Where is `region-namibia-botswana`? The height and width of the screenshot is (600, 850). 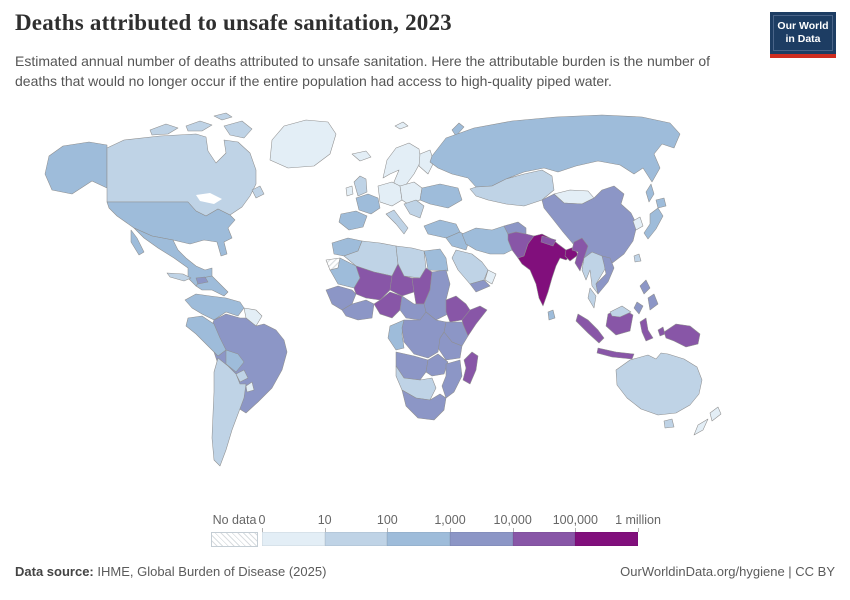 region-namibia-botswana is located at coordinates (416, 383).